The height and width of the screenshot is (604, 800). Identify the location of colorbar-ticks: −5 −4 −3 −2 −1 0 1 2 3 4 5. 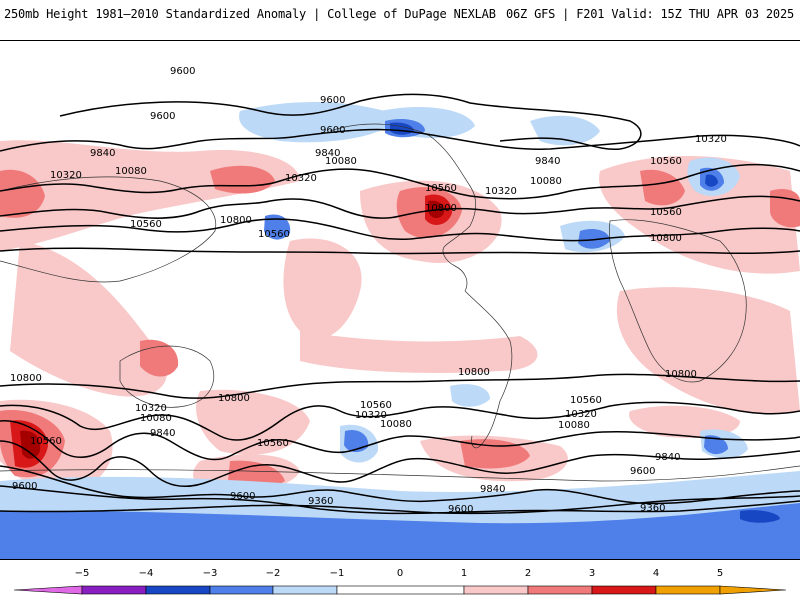
(399, 573).